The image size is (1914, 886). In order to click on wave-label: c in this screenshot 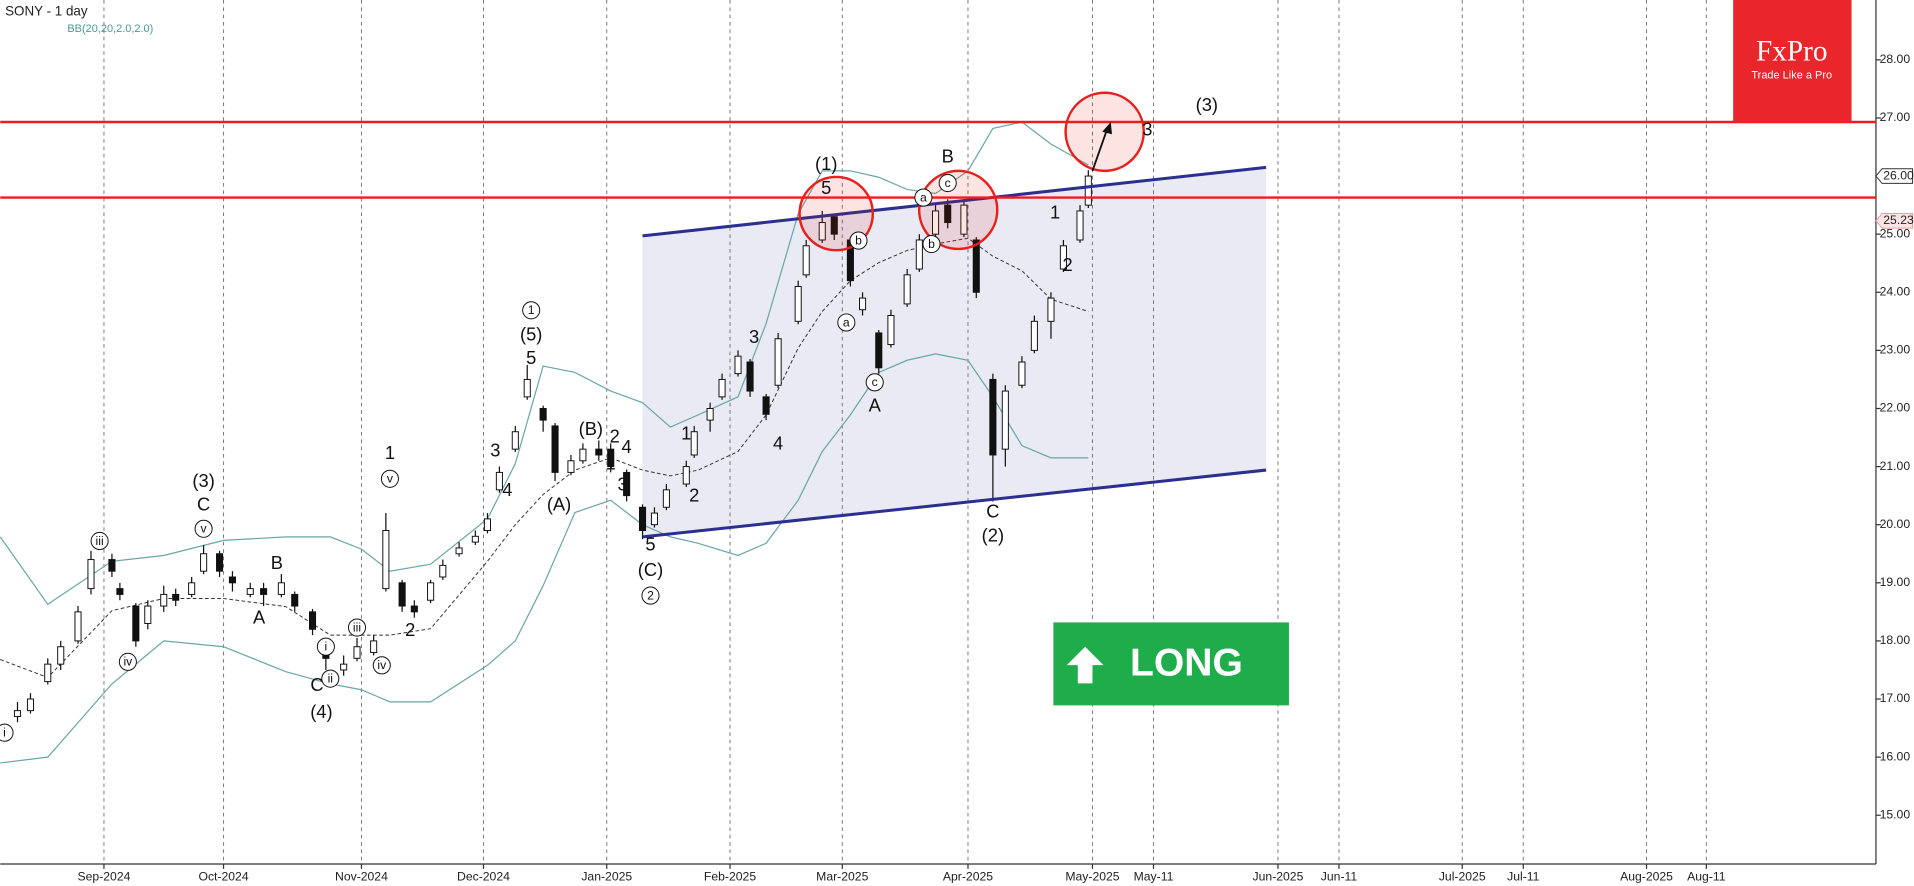, I will do `click(875, 382)`.